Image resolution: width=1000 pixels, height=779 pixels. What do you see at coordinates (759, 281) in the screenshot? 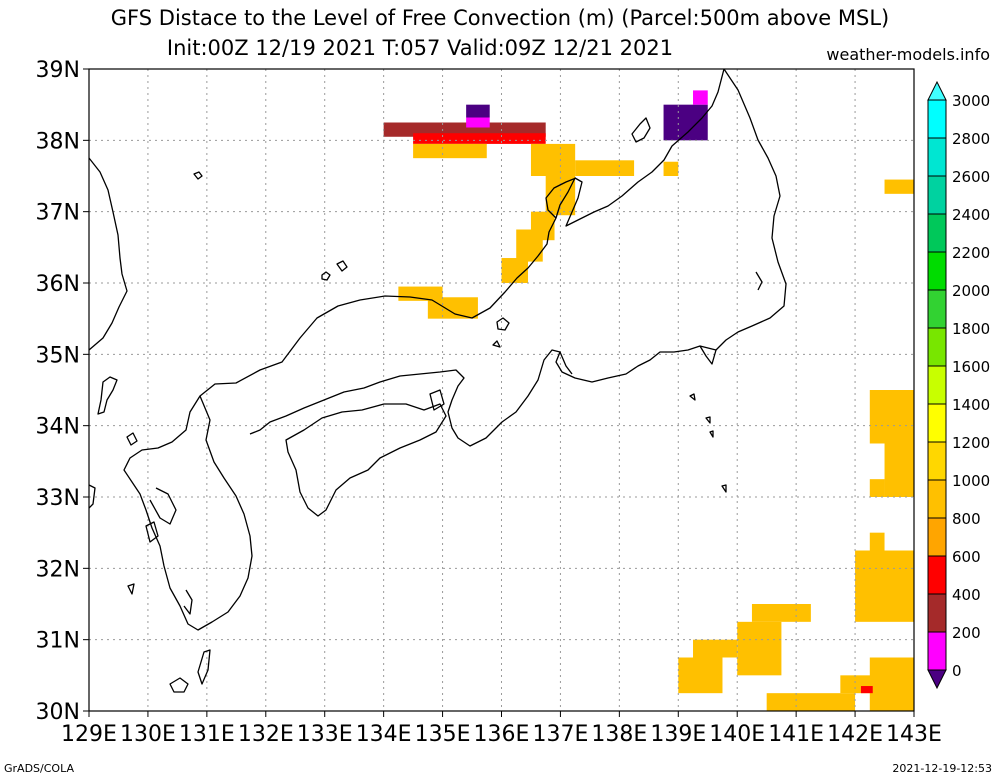
I see `coast-kasumi` at bounding box center [759, 281].